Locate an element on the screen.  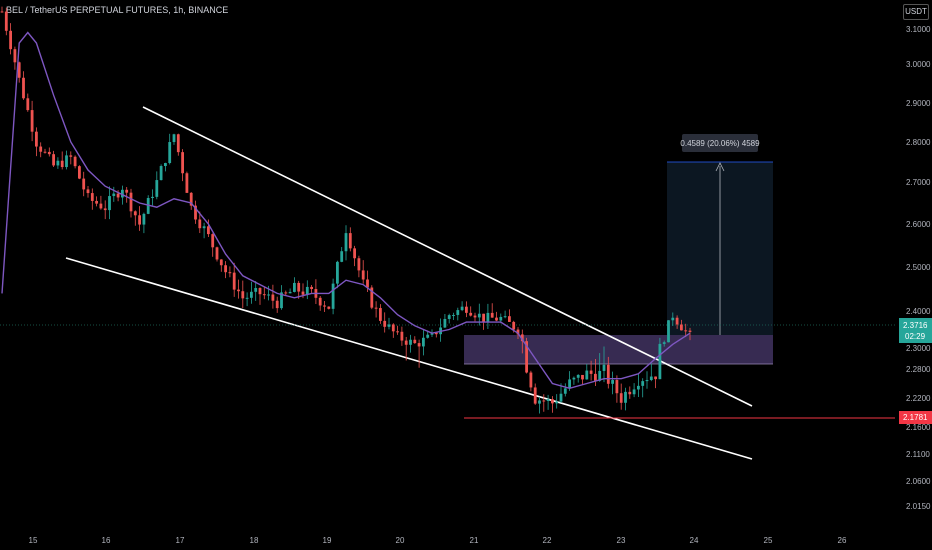
currency-button: USDT is located at coordinates (916, 12).